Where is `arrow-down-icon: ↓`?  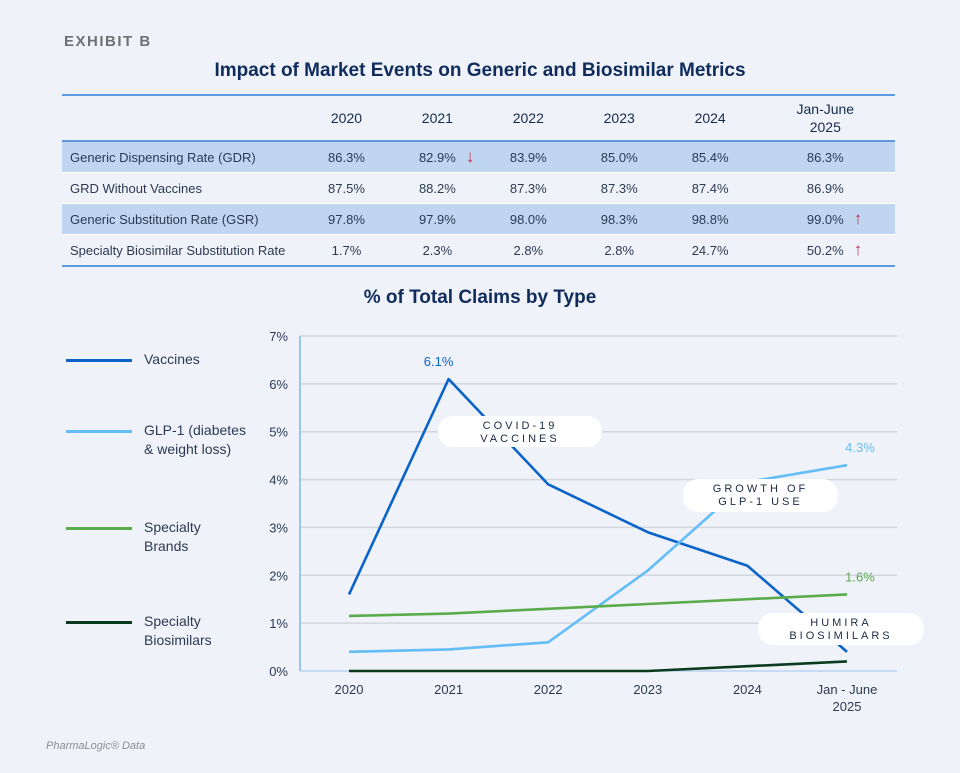
arrow-down-icon: ↓ is located at coordinates (470, 156).